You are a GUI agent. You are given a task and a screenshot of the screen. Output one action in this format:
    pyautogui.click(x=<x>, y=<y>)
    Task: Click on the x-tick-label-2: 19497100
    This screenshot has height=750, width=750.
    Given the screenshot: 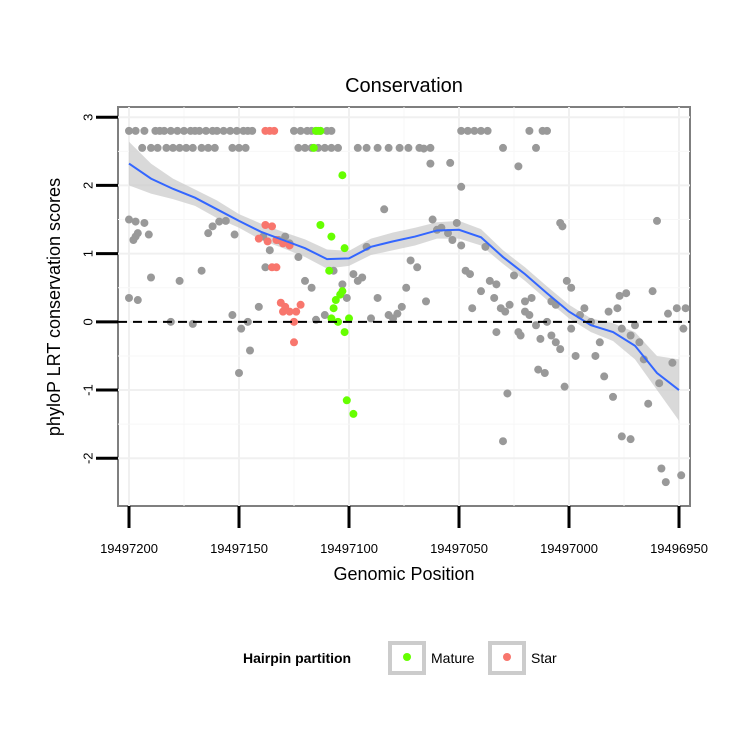 What is the action you would take?
    pyautogui.click(x=349, y=548)
    